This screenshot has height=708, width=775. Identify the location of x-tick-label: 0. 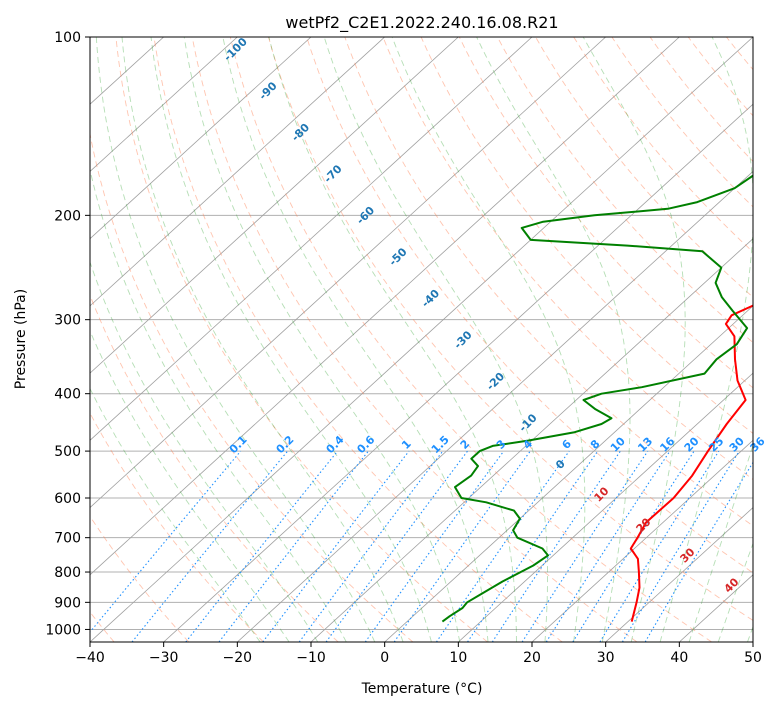
(384, 658).